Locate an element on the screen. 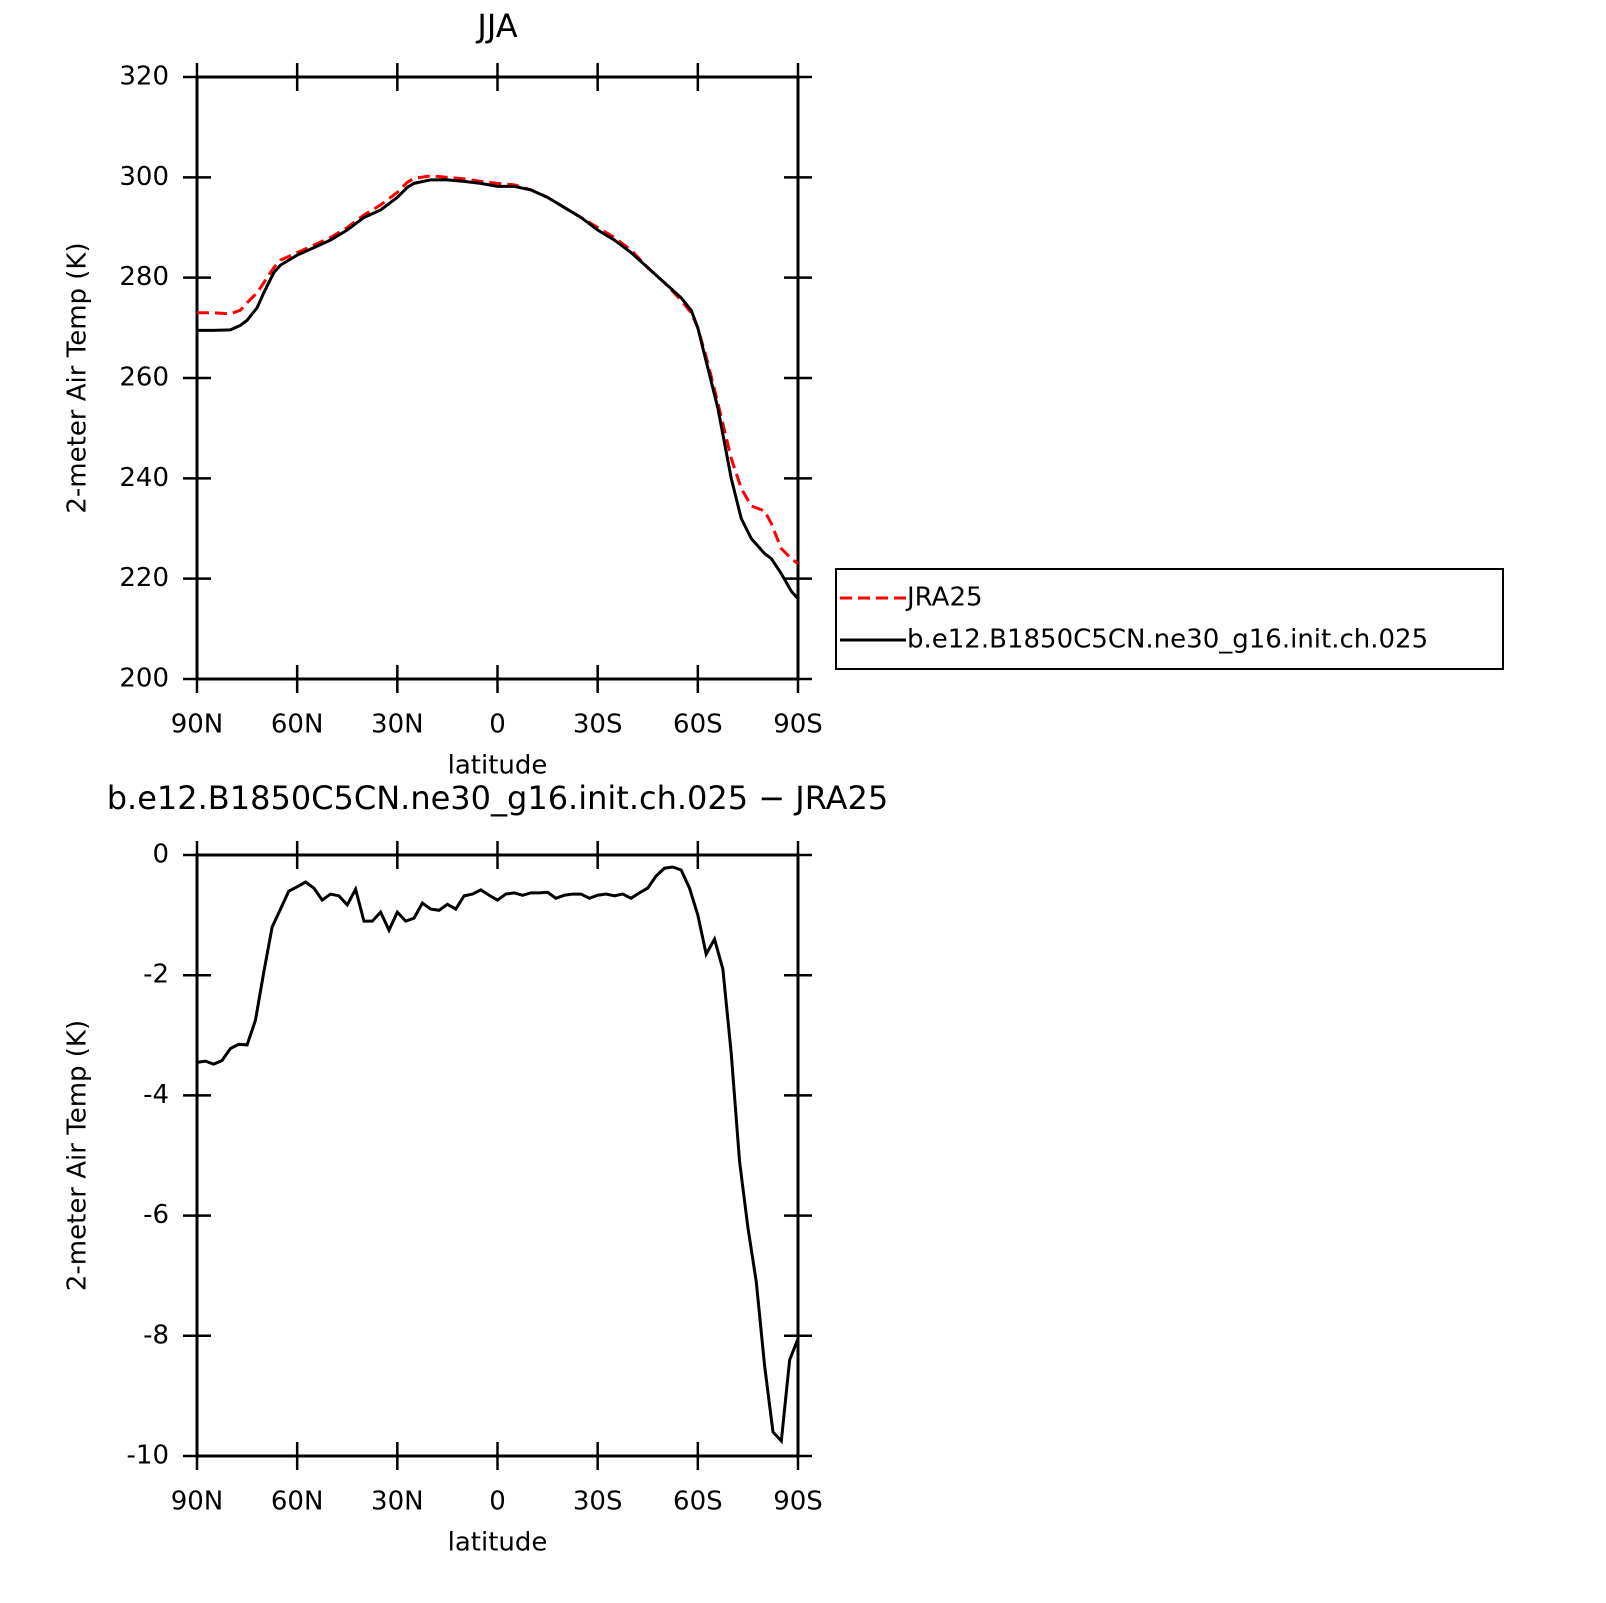 The height and width of the screenshot is (1603, 1606). y-tick-label: -6 is located at coordinates (156, 1215).